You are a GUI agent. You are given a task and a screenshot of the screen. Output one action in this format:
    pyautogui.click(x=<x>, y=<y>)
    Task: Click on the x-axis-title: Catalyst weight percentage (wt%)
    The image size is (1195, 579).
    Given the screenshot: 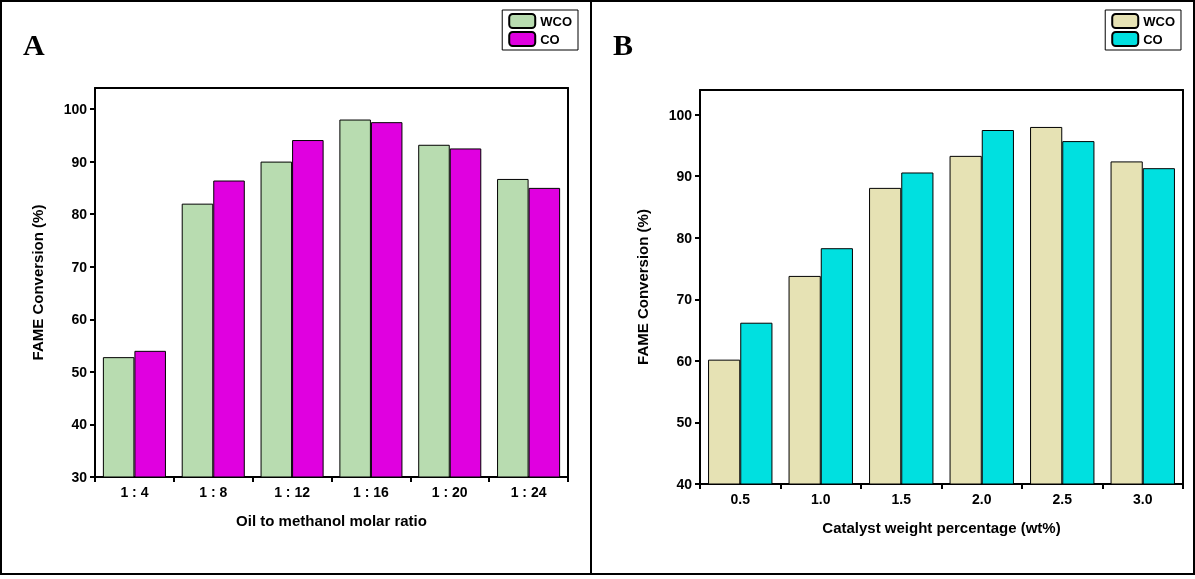 What is the action you would take?
    pyautogui.click(x=941, y=527)
    